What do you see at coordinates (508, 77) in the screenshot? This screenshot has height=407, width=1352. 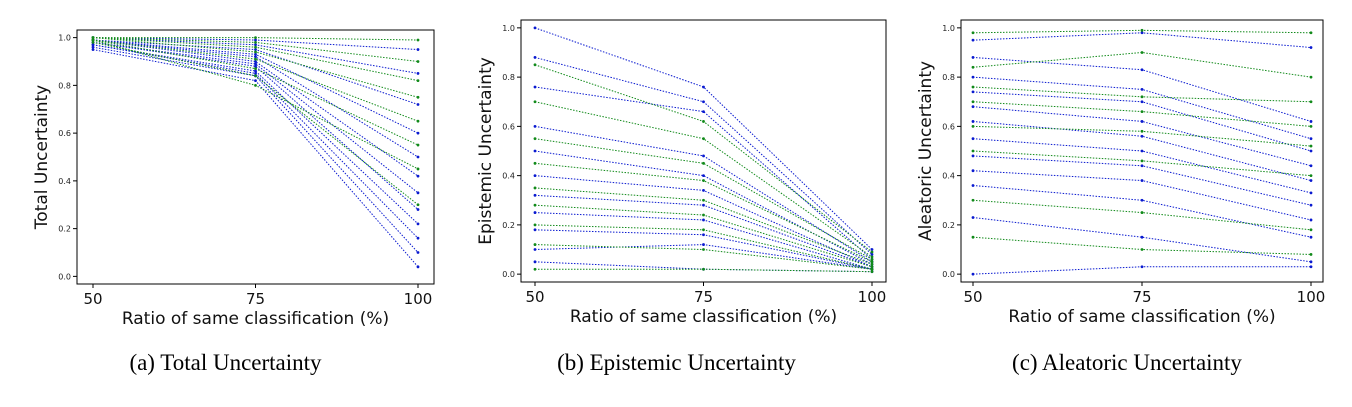 I see `y-tick-label: 0.8` at bounding box center [508, 77].